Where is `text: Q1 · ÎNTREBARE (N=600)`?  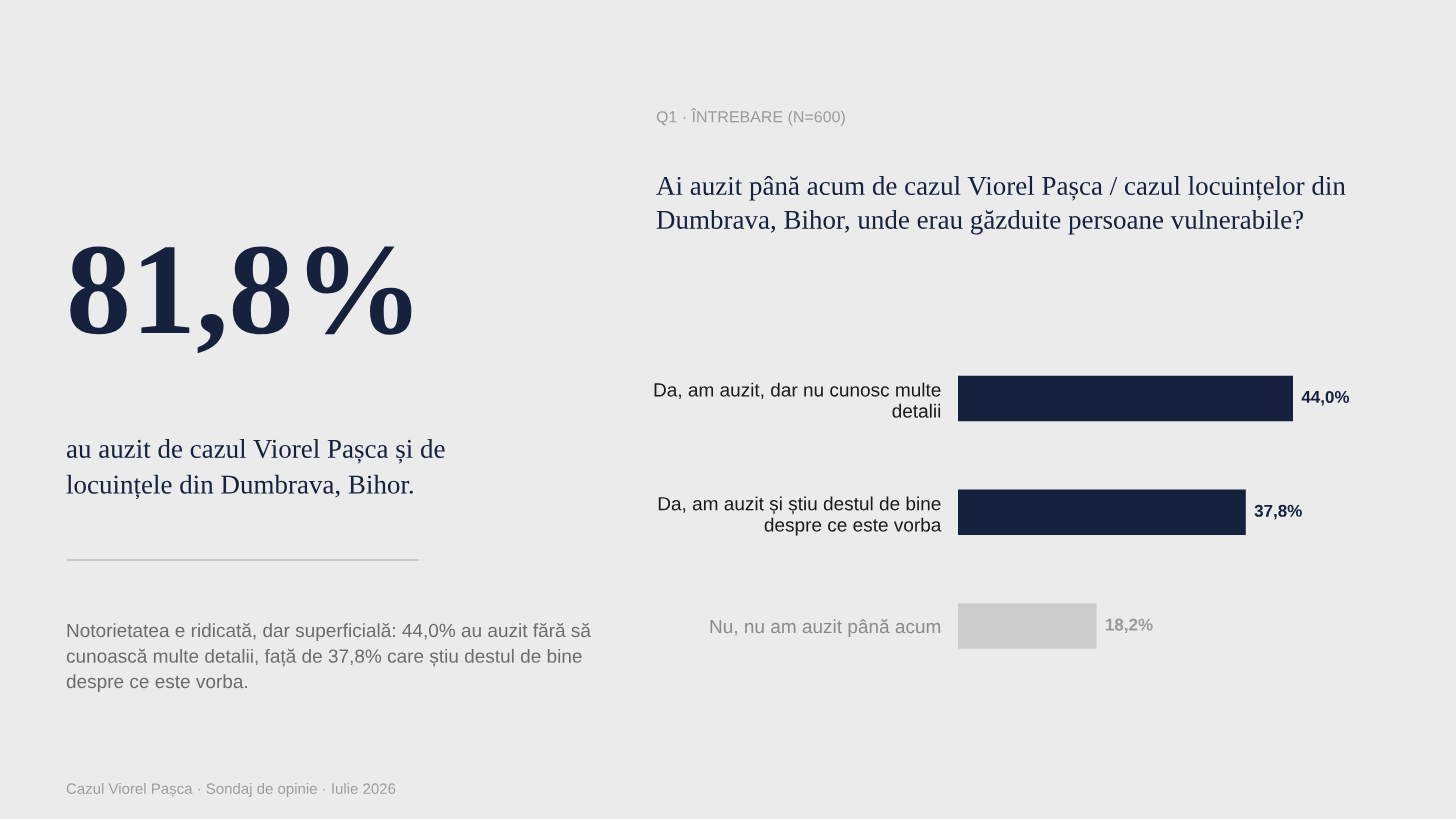 text: Q1 · ÎNTREBARE (N=600) is located at coordinates (750, 117).